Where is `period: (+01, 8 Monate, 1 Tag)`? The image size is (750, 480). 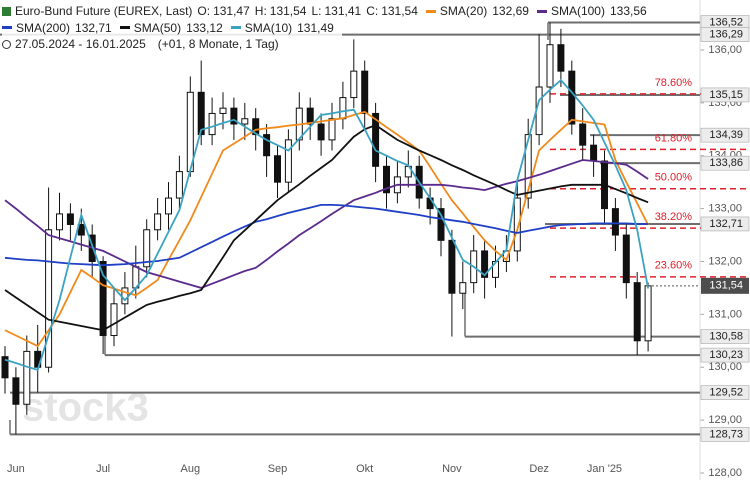
period: (+01, 8 Monate, 1 Tag) is located at coordinates (218, 44).